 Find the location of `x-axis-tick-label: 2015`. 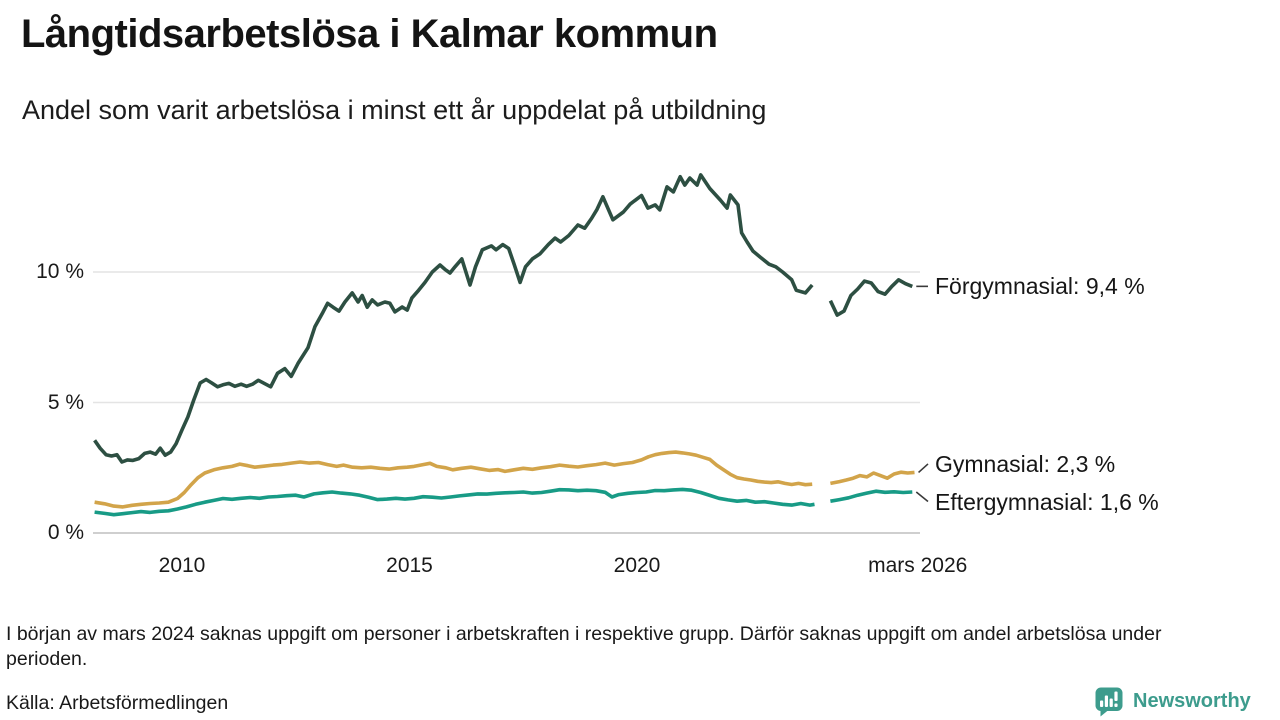

x-axis-tick-label: 2015 is located at coordinates (409, 565).